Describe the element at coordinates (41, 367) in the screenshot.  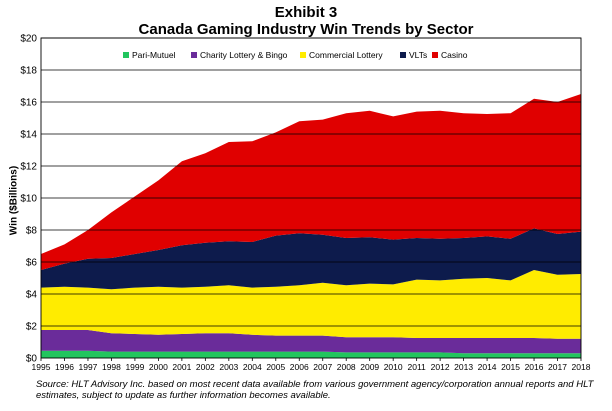
I see `x-tick-label: 1995` at that location.